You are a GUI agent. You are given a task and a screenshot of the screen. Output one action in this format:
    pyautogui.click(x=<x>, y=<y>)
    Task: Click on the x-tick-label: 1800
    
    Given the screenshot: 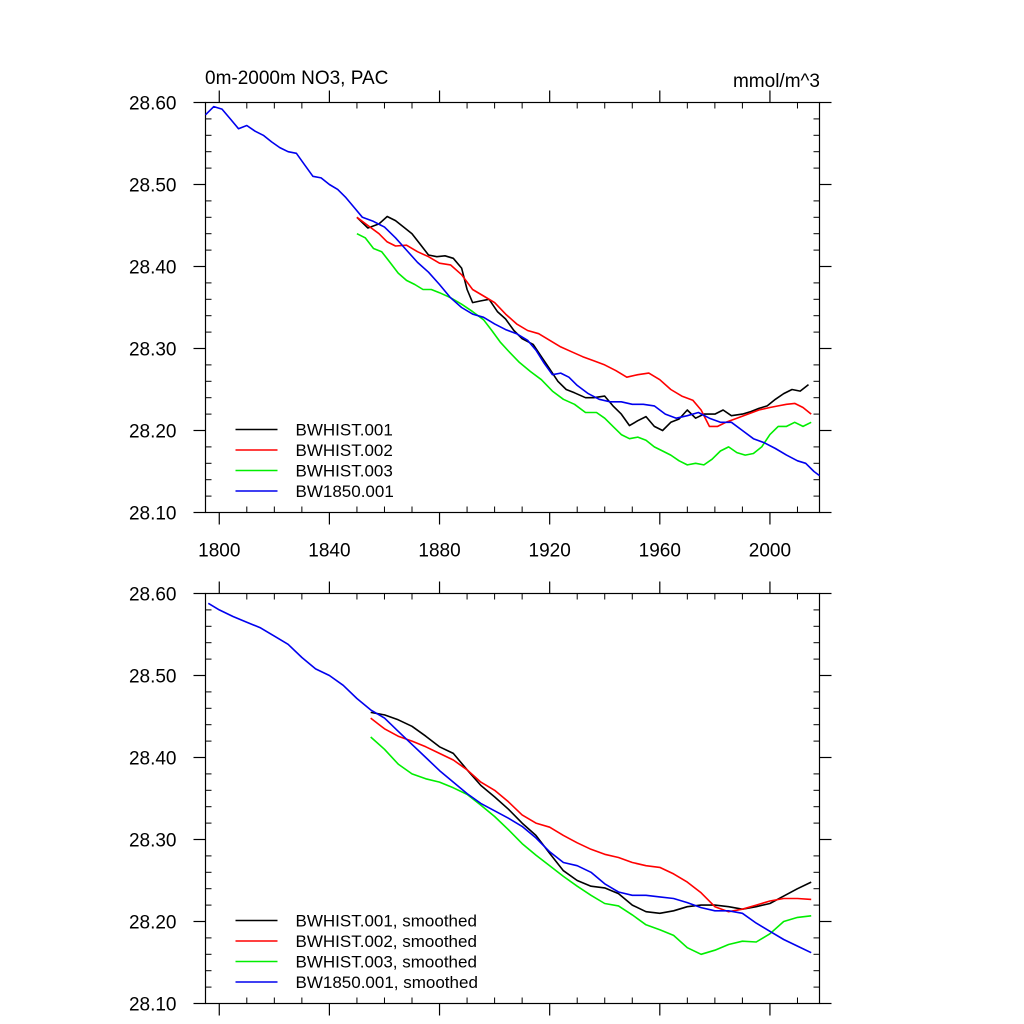 What is the action you would take?
    pyautogui.click(x=219, y=551)
    